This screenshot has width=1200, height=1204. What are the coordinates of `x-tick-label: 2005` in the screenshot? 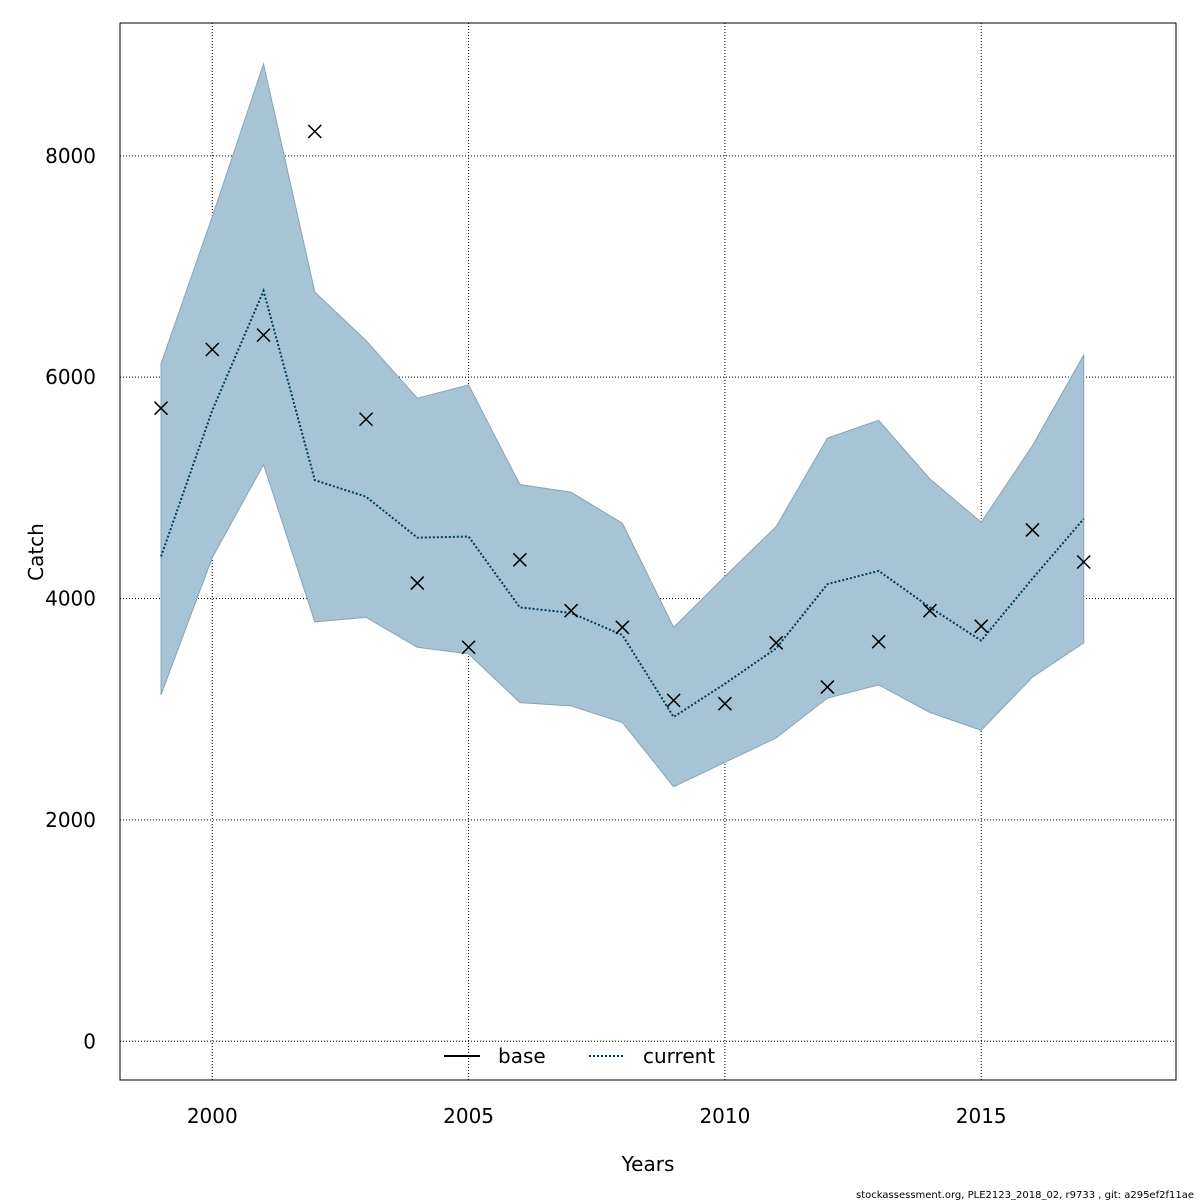 It's located at (468, 1116).